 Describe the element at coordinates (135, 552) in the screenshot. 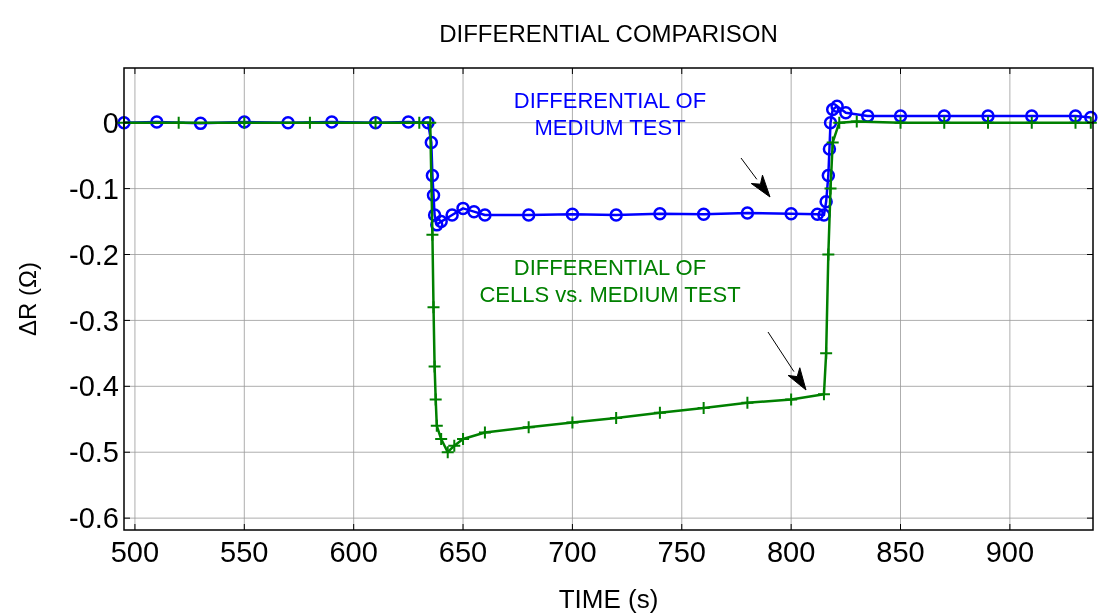

I see `x-tick-label: 500` at that location.